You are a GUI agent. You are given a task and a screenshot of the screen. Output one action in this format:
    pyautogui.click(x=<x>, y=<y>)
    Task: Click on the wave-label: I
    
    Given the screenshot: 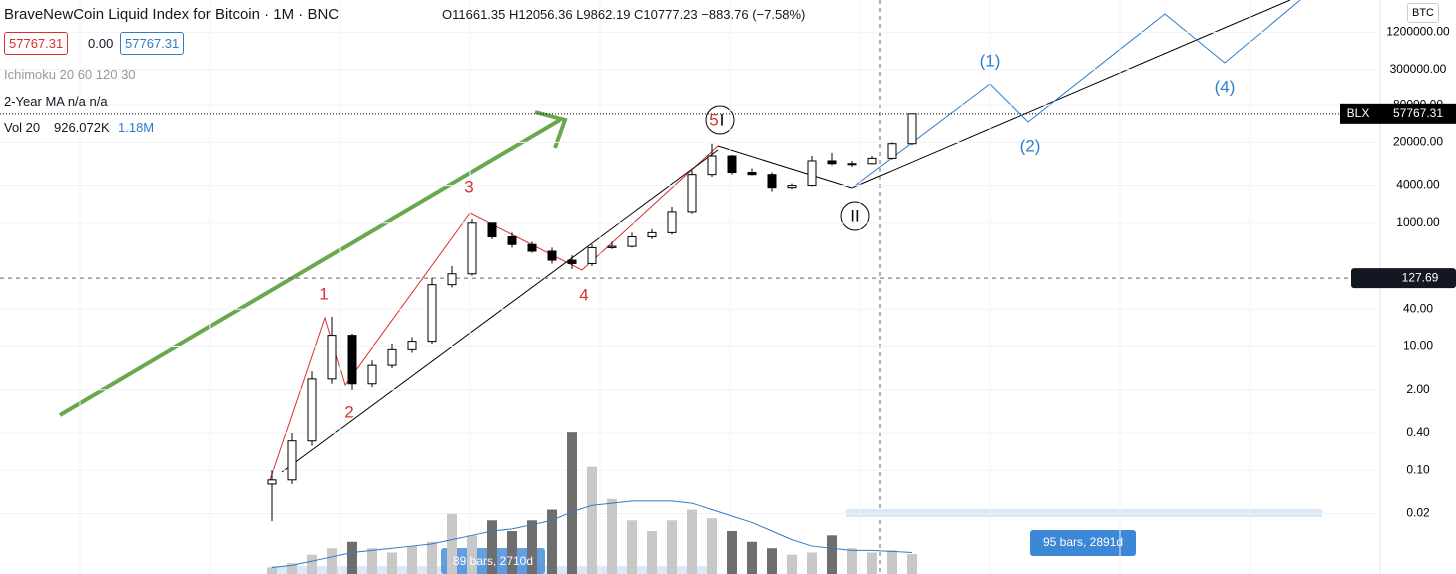 What is the action you would take?
    pyautogui.click(x=722, y=119)
    